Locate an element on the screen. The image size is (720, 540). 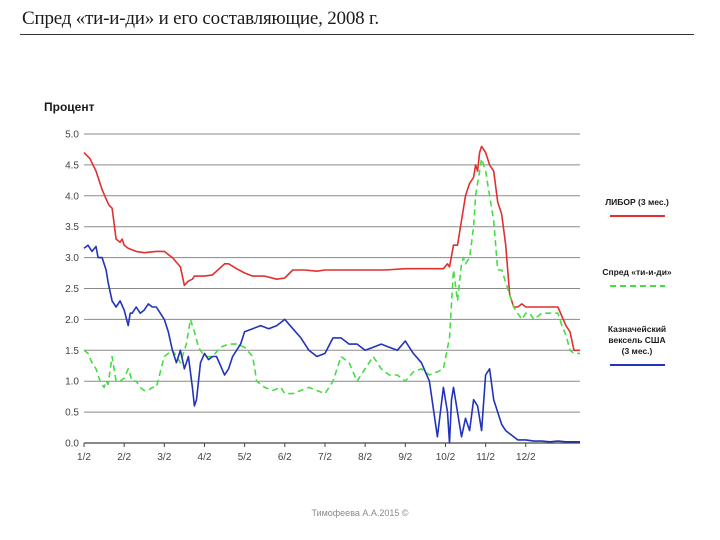
title-divider is located at coordinates (357, 34).